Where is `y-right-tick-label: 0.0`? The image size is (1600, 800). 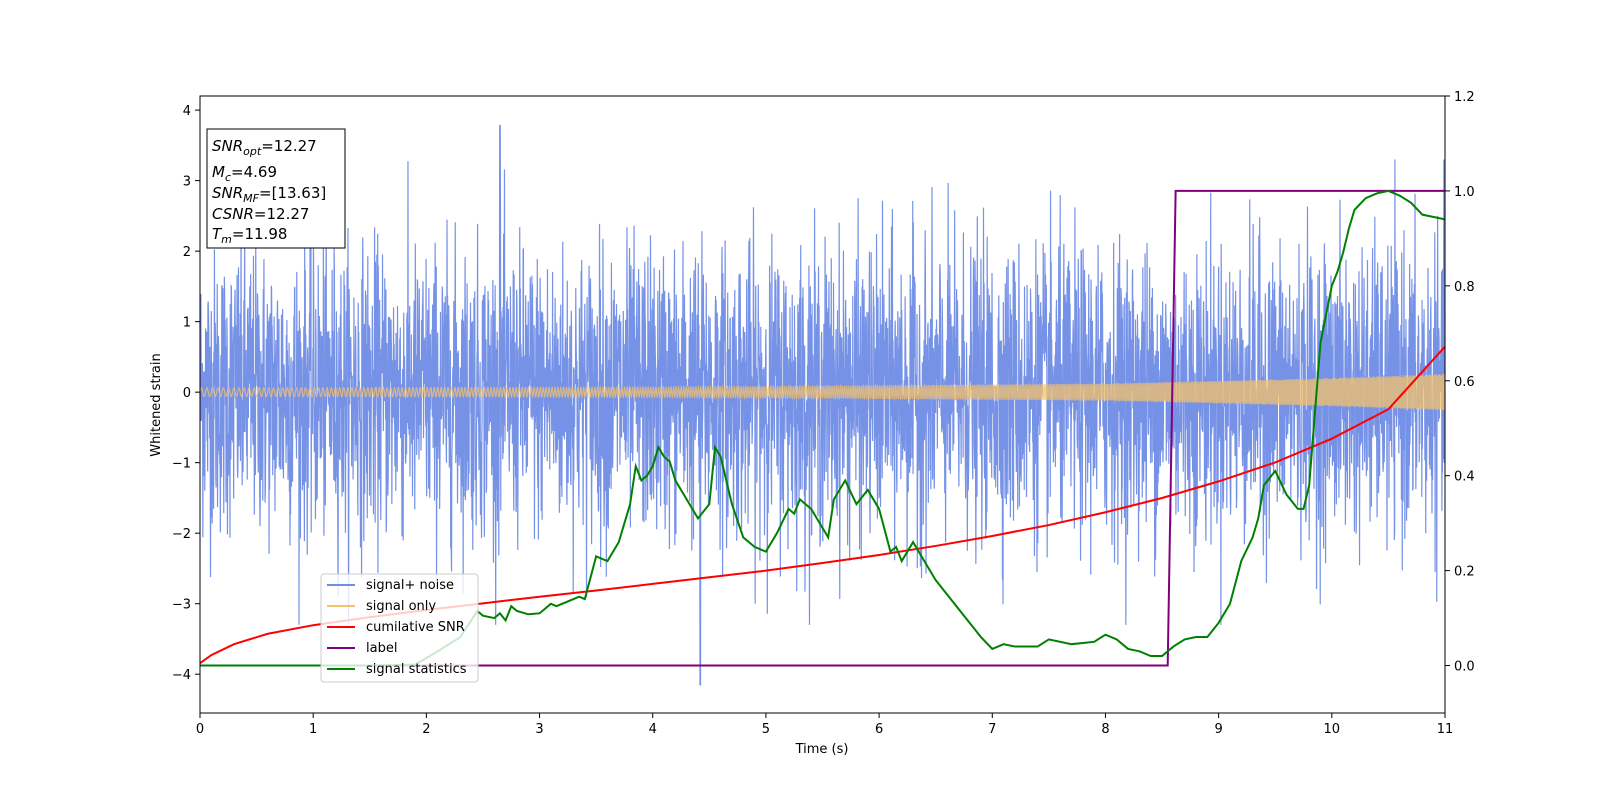
y-right-tick-label: 0.0 is located at coordinates (1464, 667).